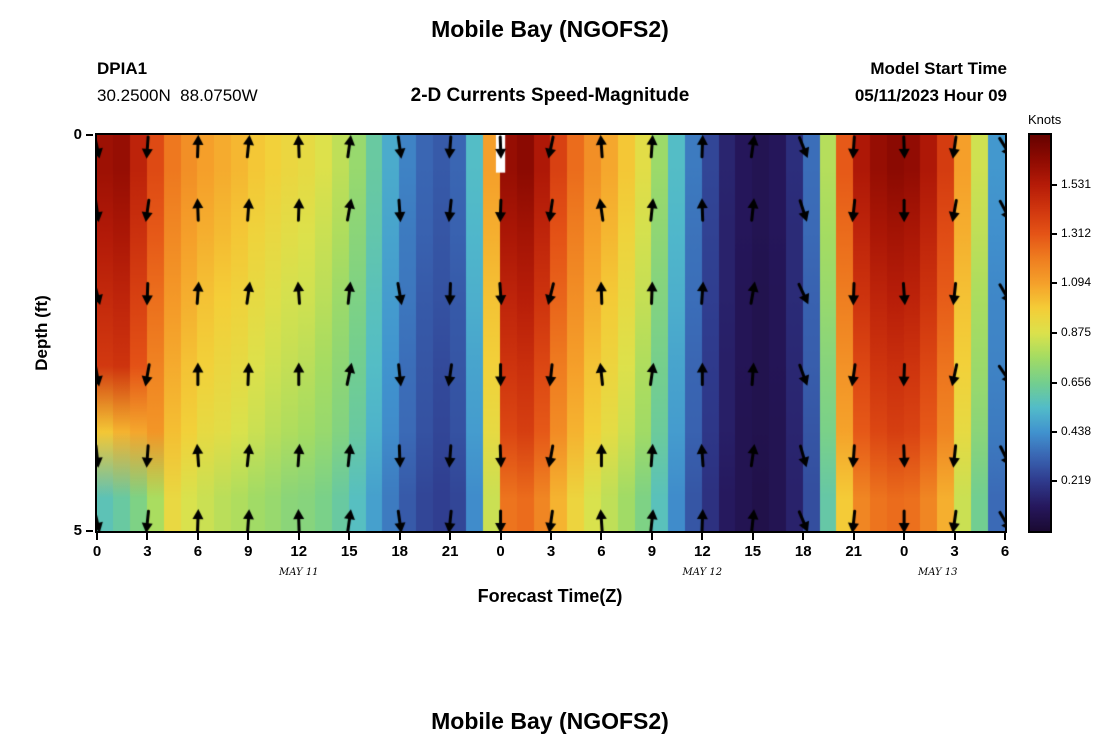  What do you see at coordinates (1076, 183) in the screenshot?
I see `colorbar-tick-label: 1.531` at bounding box center [1076, 183].